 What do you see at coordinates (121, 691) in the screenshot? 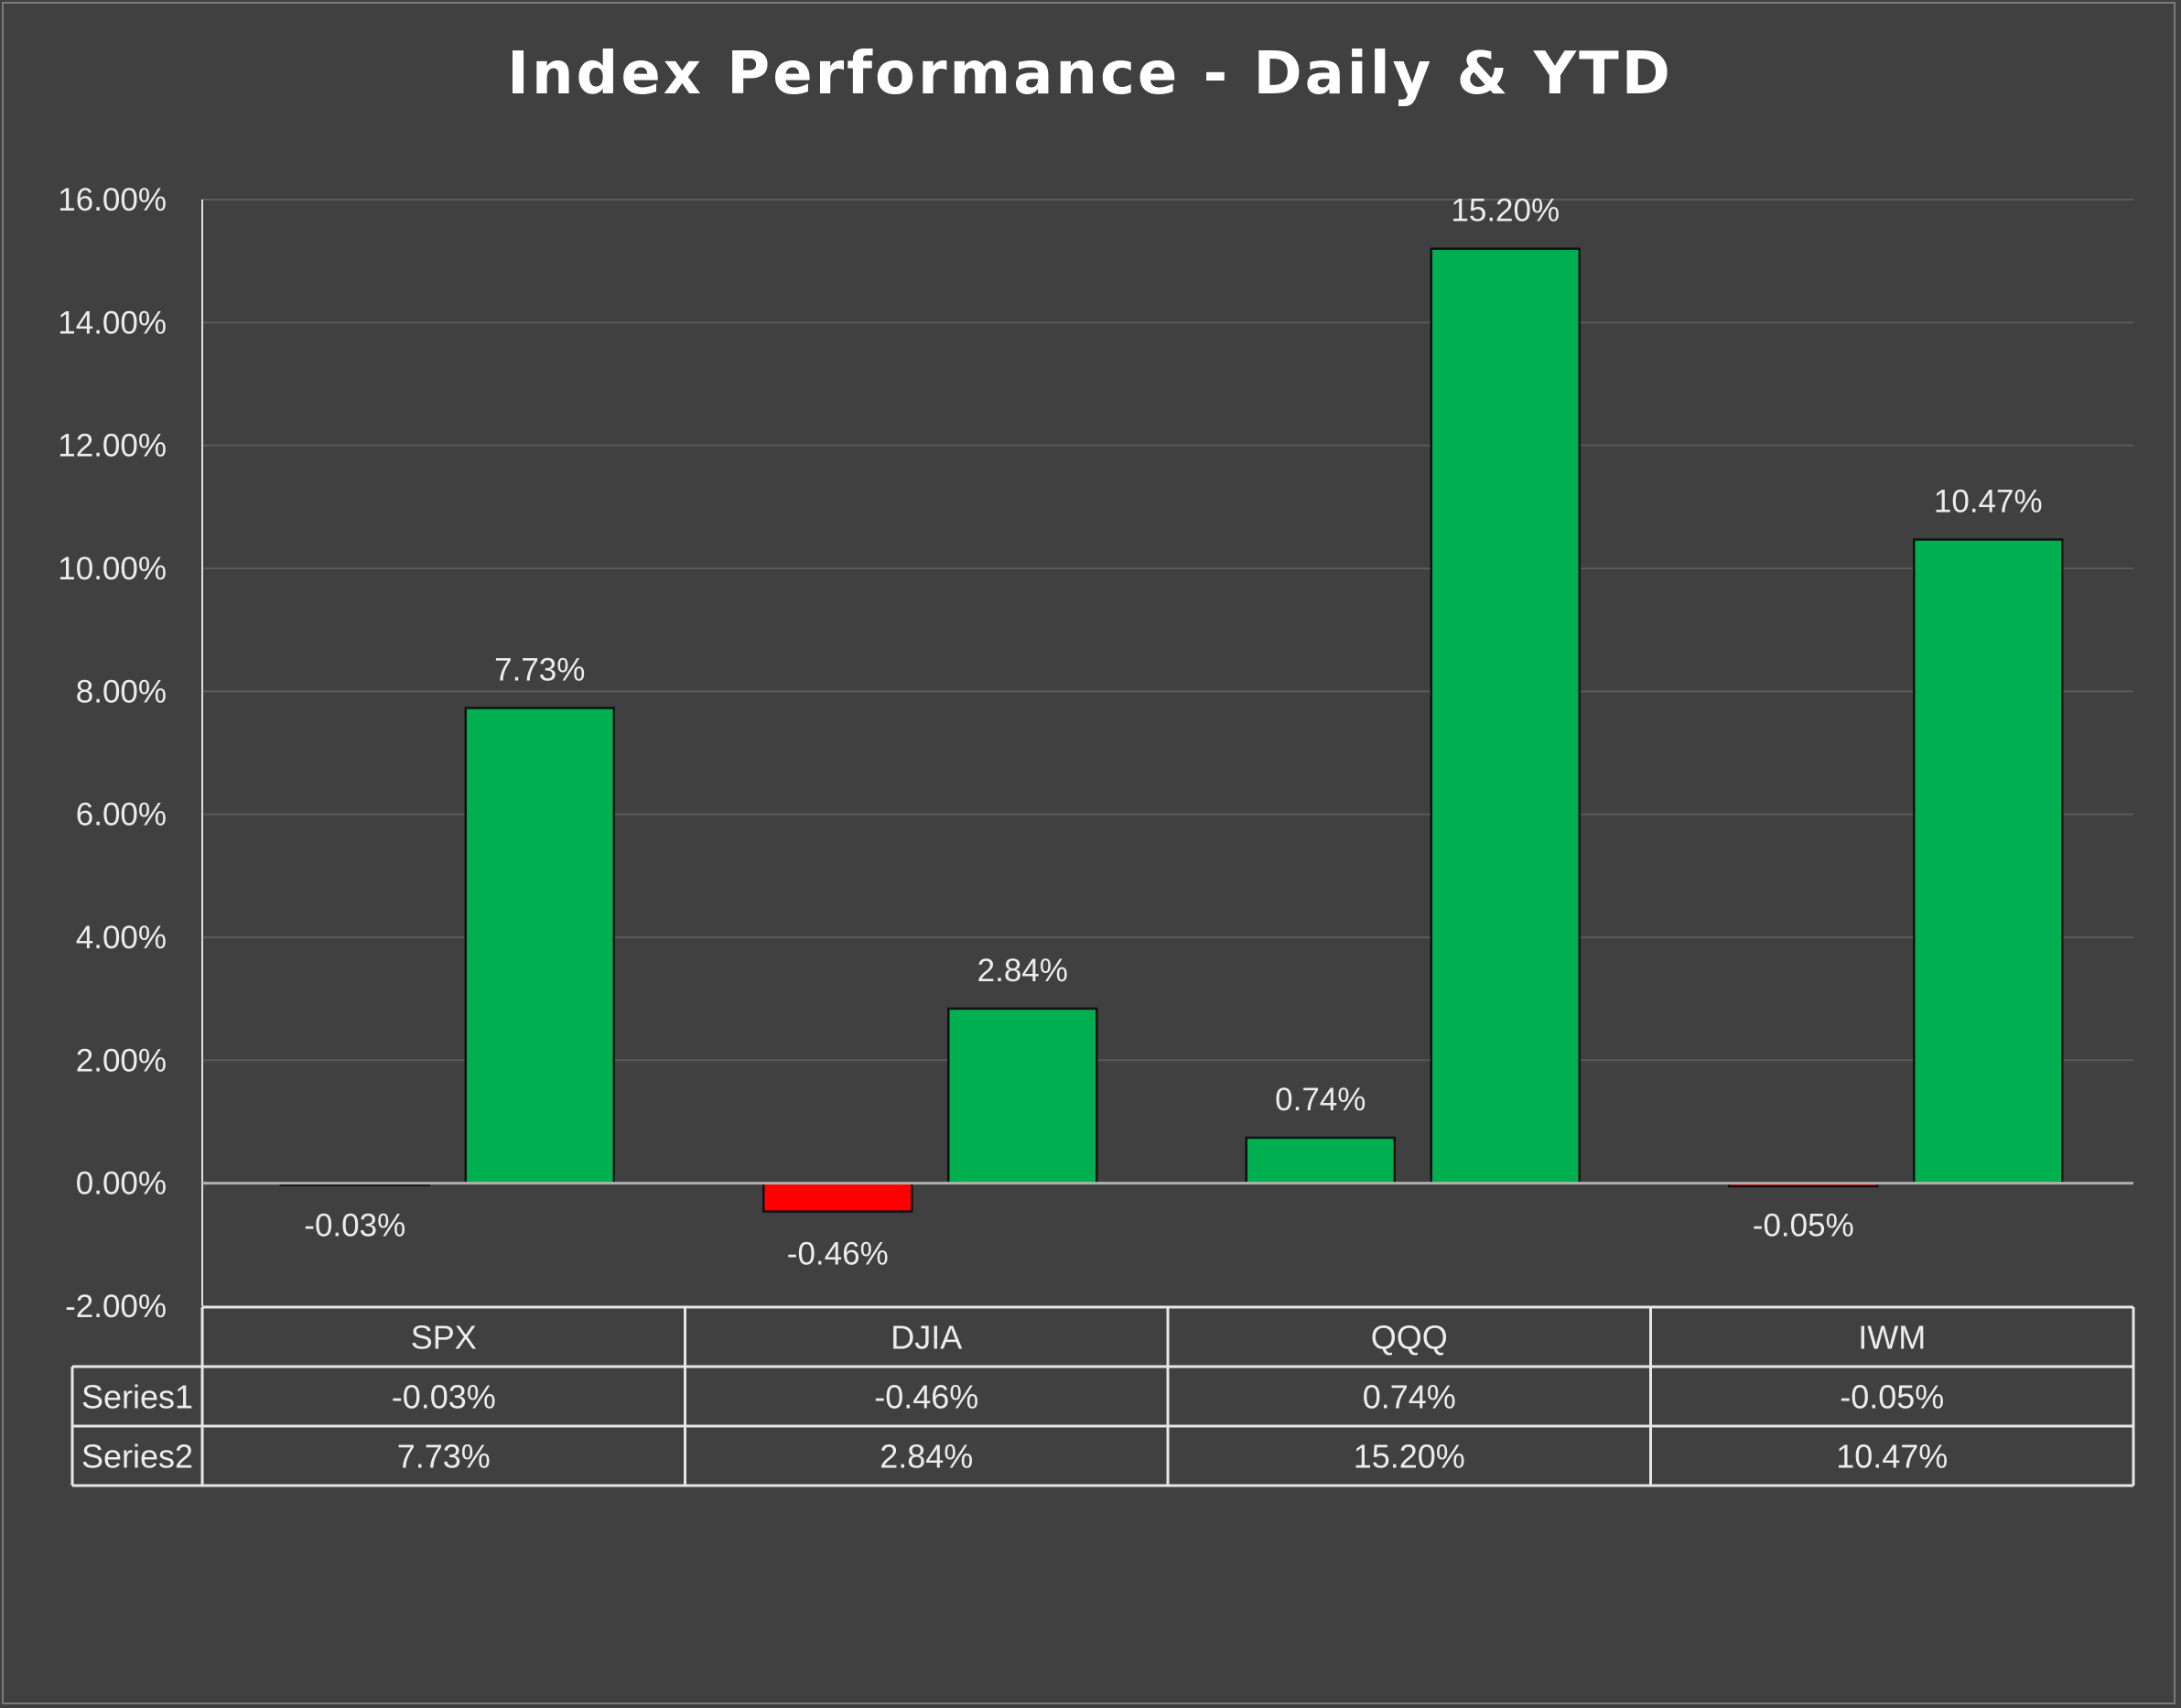
I see `y-tick-label: 8.00%` at bounding box center [121, 691].